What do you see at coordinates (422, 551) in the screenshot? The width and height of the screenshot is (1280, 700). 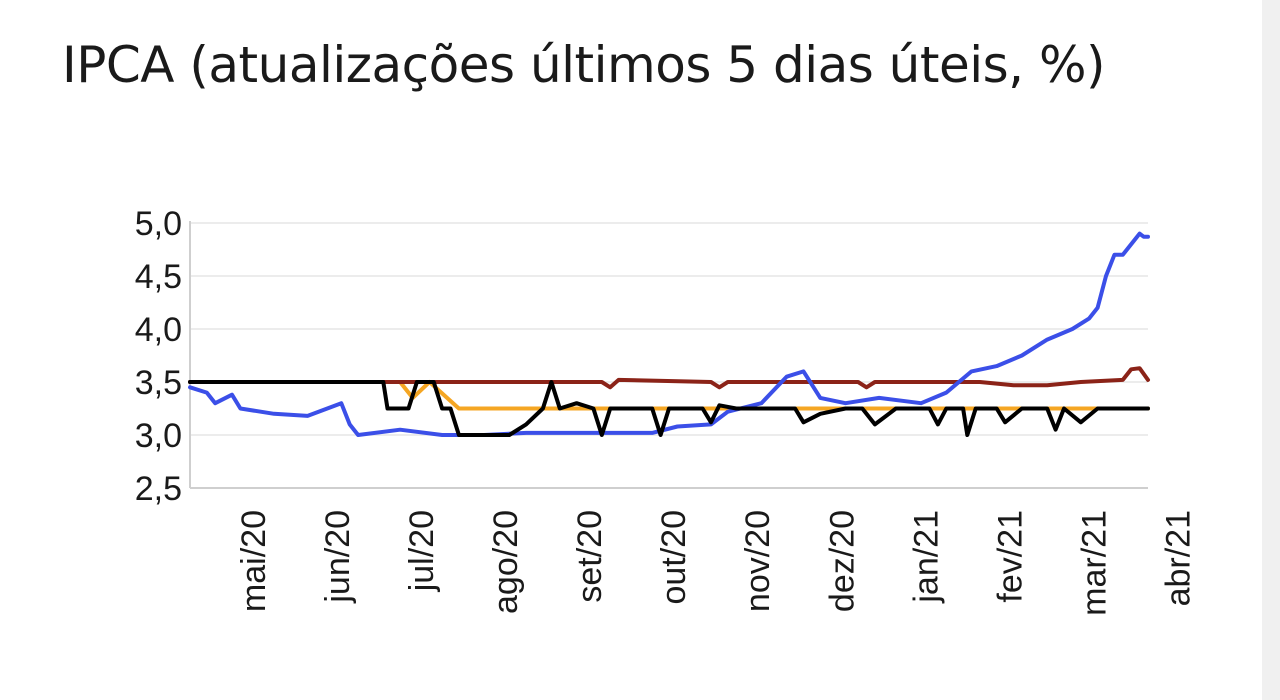 I see `x-tick-label: jul/20` at bounding box center [422, 551].